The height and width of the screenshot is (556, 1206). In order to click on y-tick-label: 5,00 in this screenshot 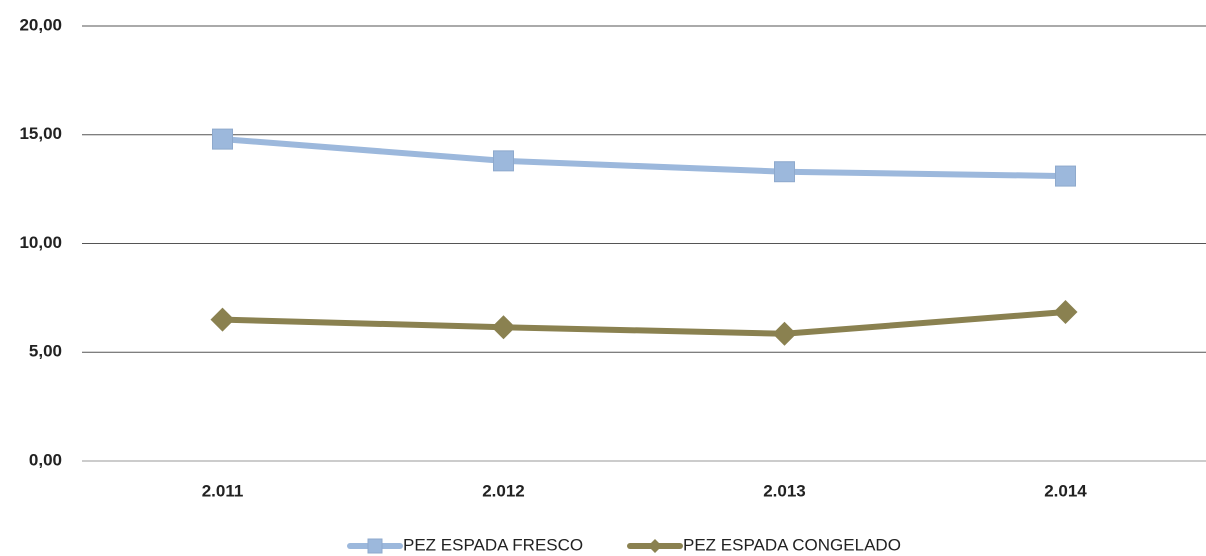, I will do `click(45, 351)`.